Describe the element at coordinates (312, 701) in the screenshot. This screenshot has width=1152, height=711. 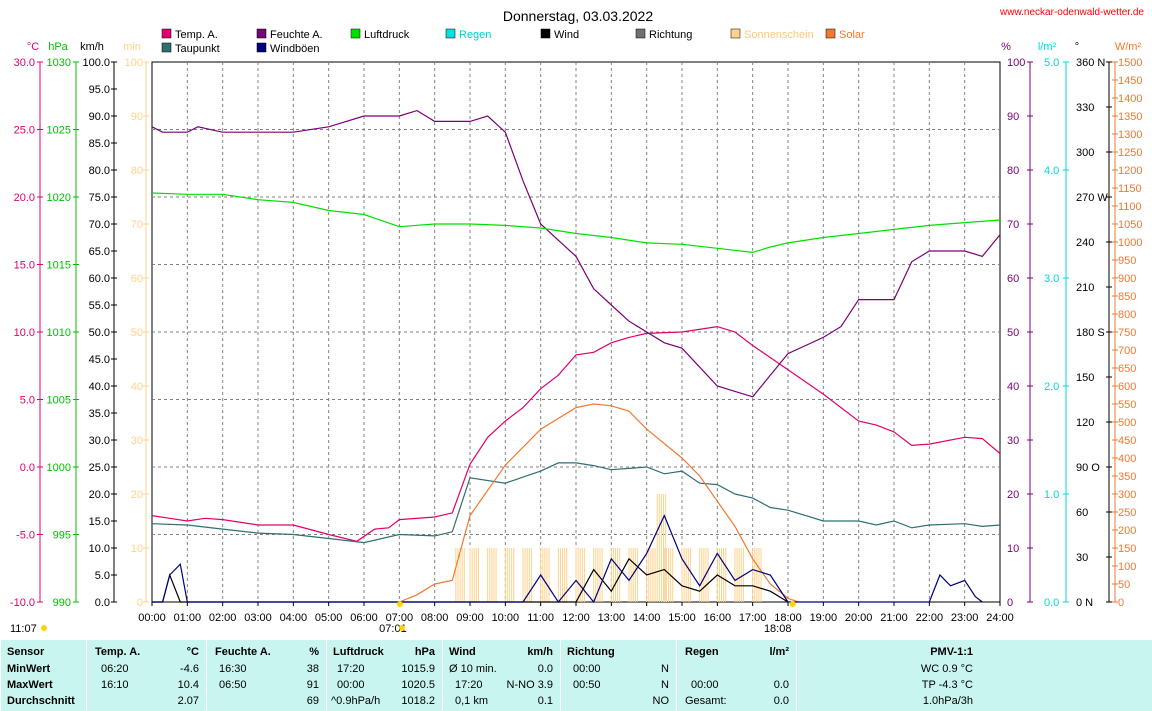
I see `stats-hum-avg: 69` at that location.